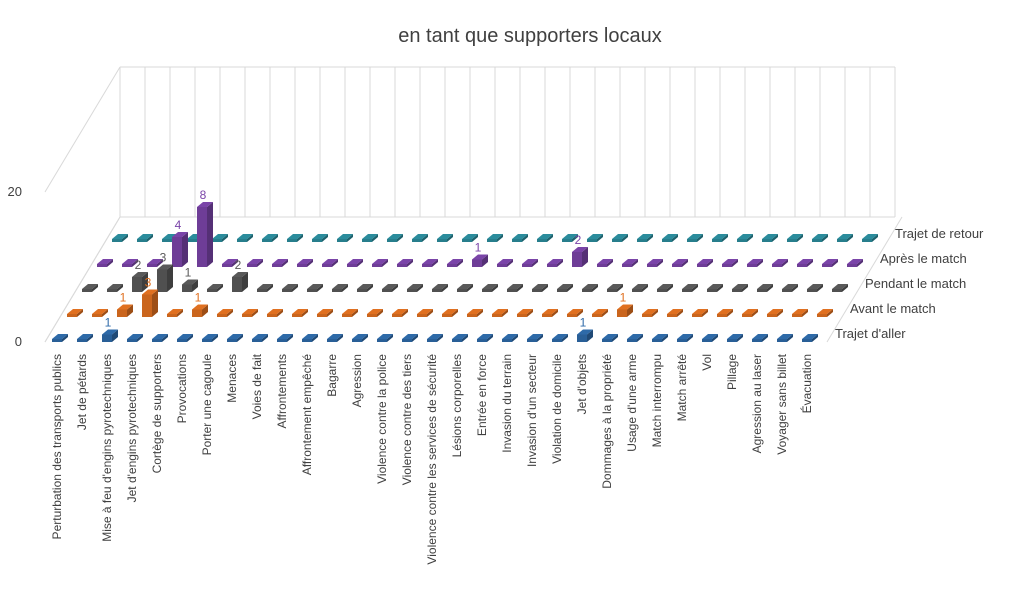 This screenshot has width=1024, height=616. Describe the element at coordinates (178, 225) in the screenshot. I see `data-label: 4` at that location.